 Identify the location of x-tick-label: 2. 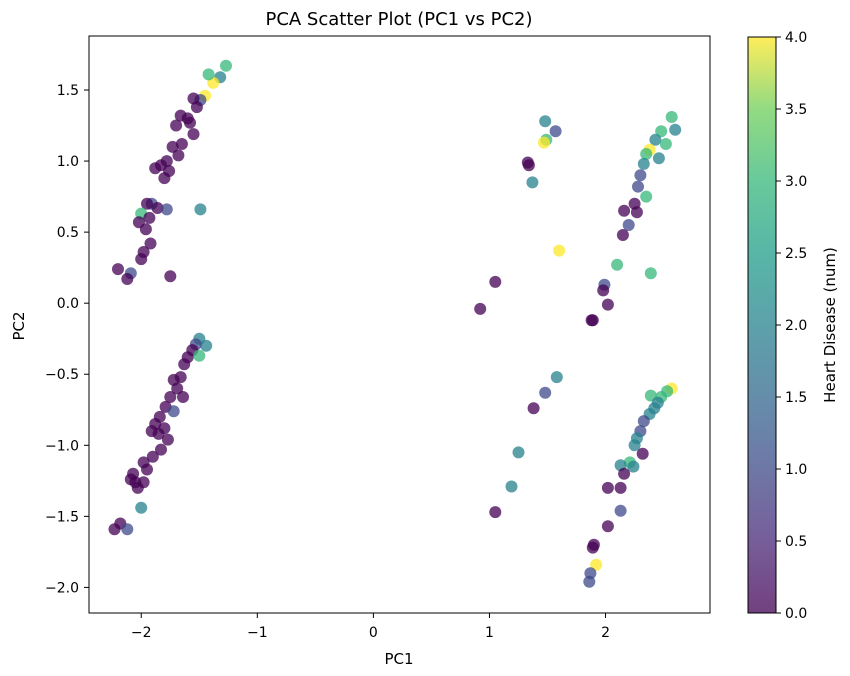
(605, 633).